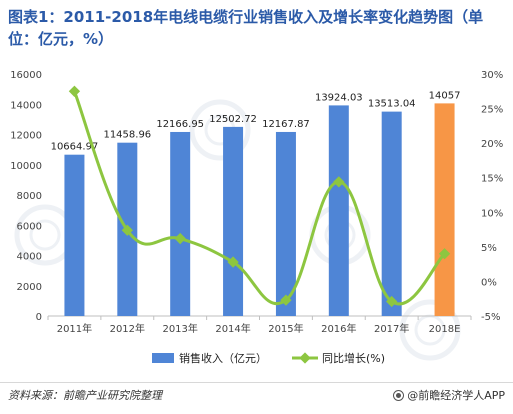 This screenshot has height=414, width=513. Describe the element at coordinates (223, 358) in the screenshot. I see `legend-label-bar: 销售收入（亿元）` at that location.